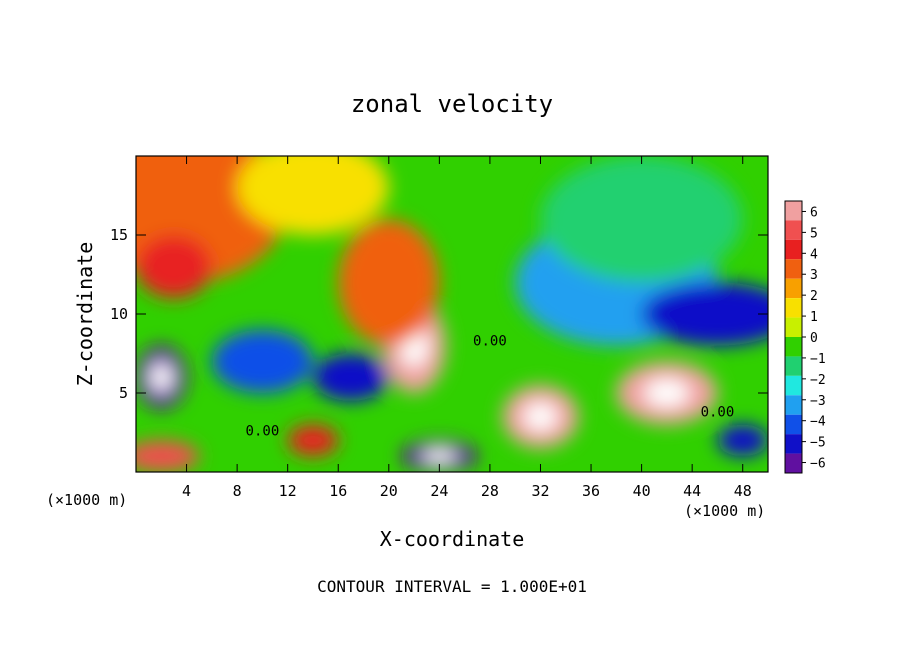 This screenshot has width=904, height=654. What do you see at coordinates (490, 491) in the screenshot?
I see `x-tick-label: 28` at bounding box center [490, 491].